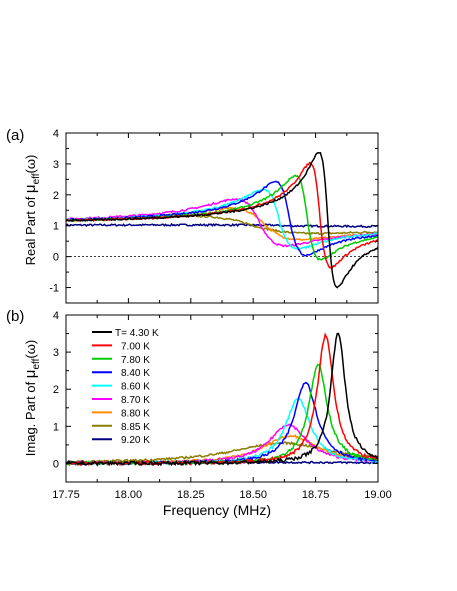  Describe the element at coordinates (30, 229) in the screenshot. I see `panel-a-ylabel-main: Real Part of` at that location.